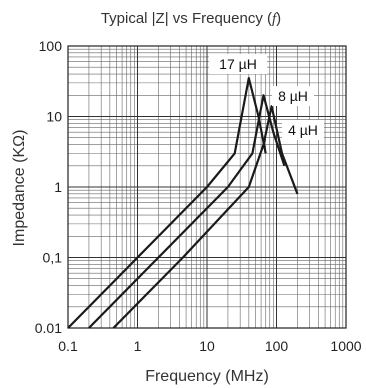 Image resolution: width=366 pixels, height=388 pixels. I want to click on x-axis-label: Frequency (MHz), so click(207, 376).